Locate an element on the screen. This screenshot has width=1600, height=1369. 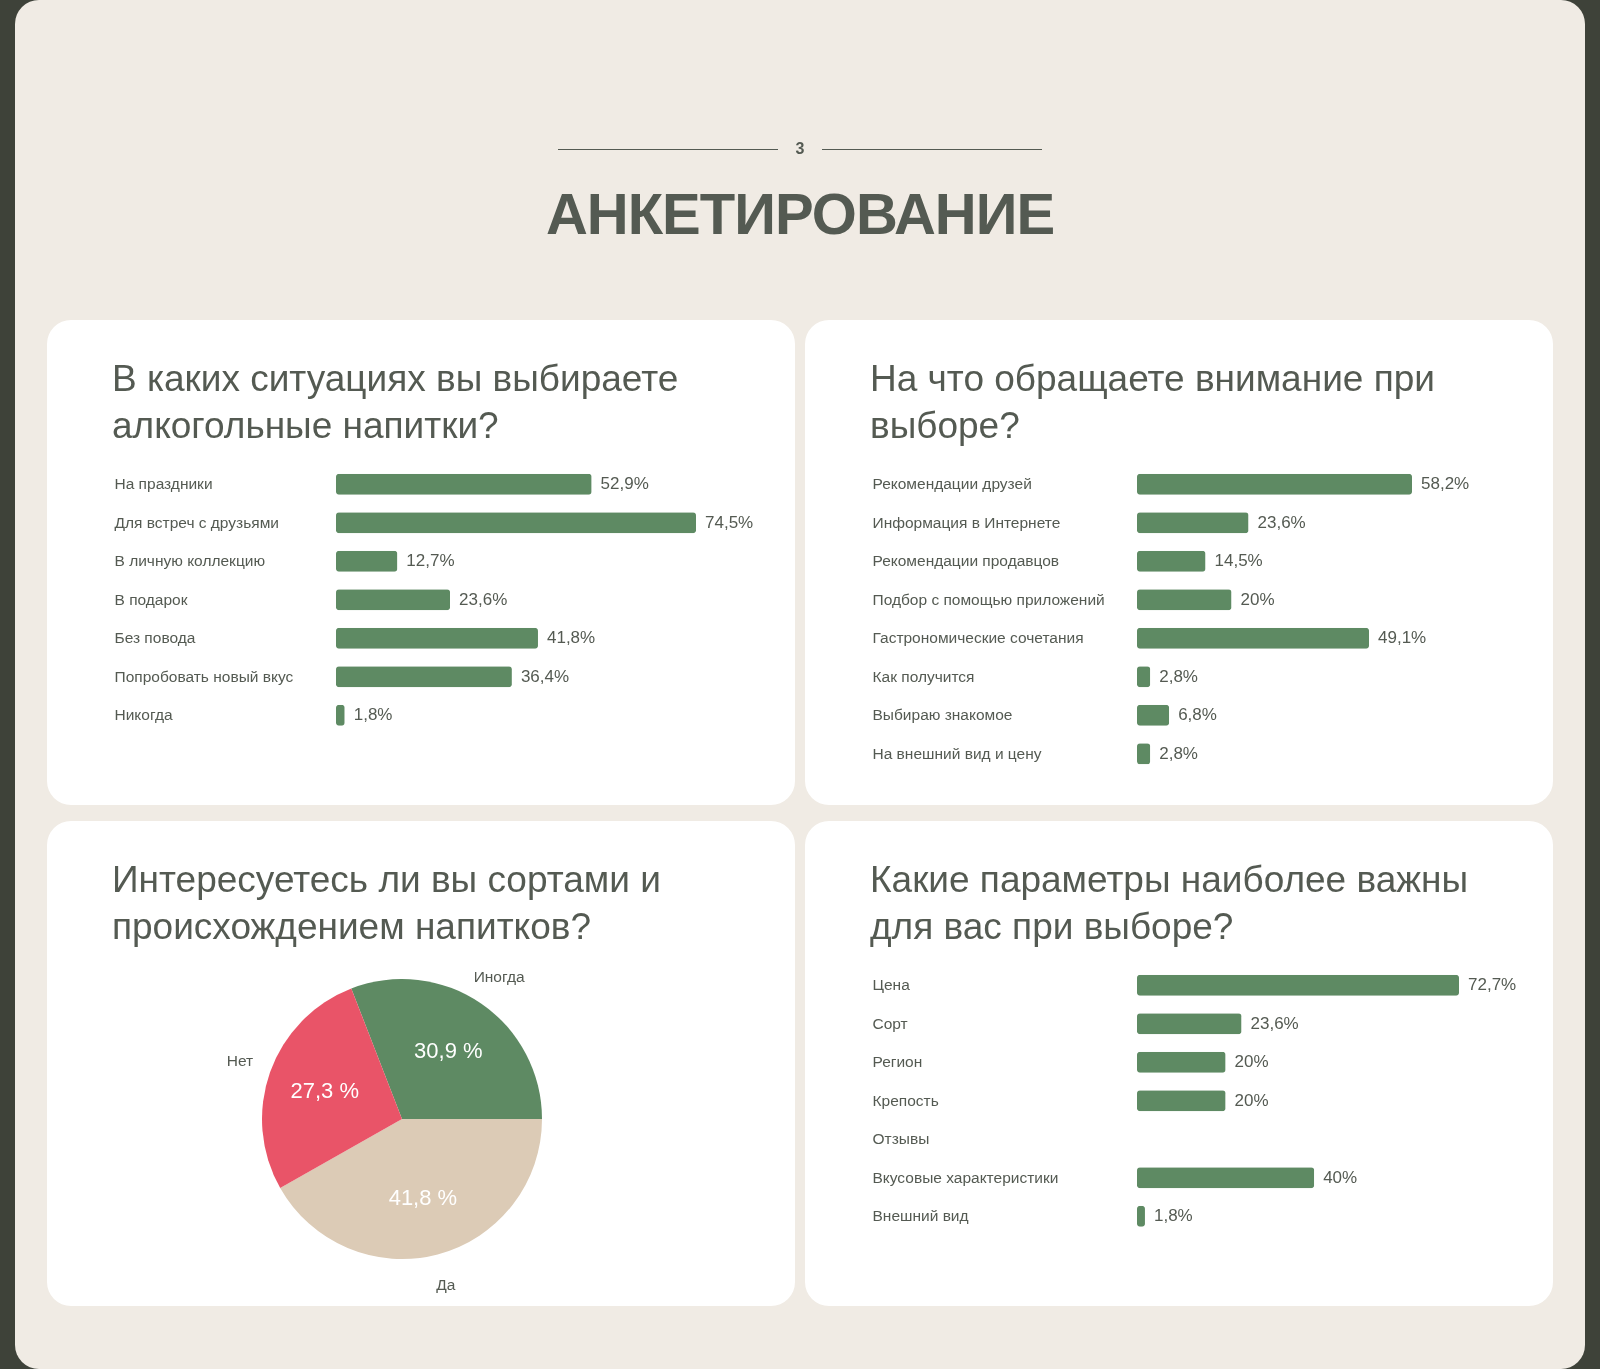
y-tick-label: Подбор с помощью приложений is located at coordinates (988, 599).